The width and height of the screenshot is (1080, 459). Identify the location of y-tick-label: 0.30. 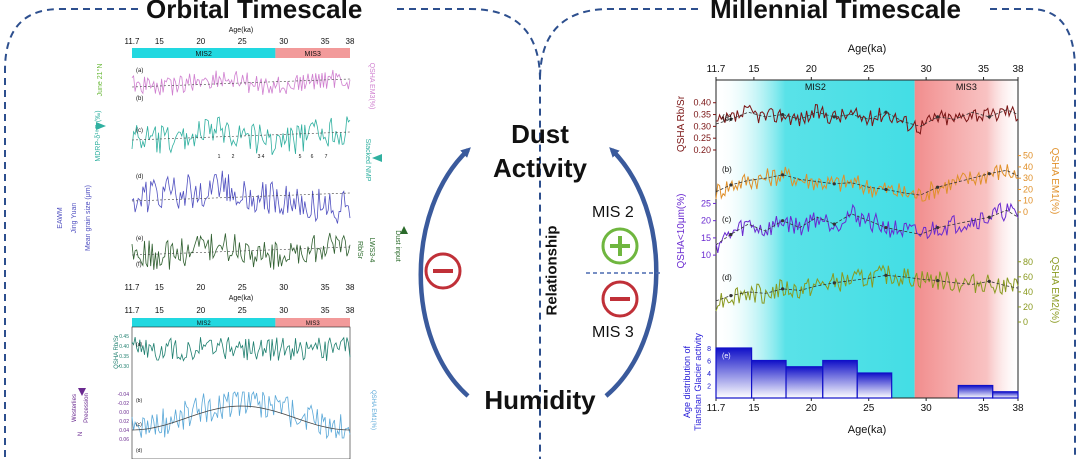
(124, 367).